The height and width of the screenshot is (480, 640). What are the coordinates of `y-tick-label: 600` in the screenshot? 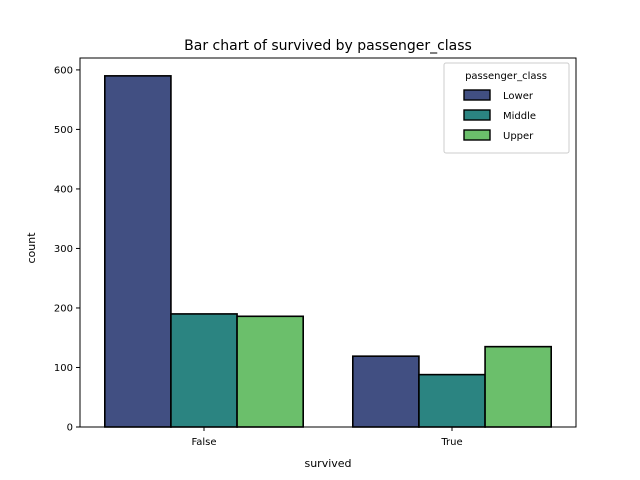 It's located at (63, 70).